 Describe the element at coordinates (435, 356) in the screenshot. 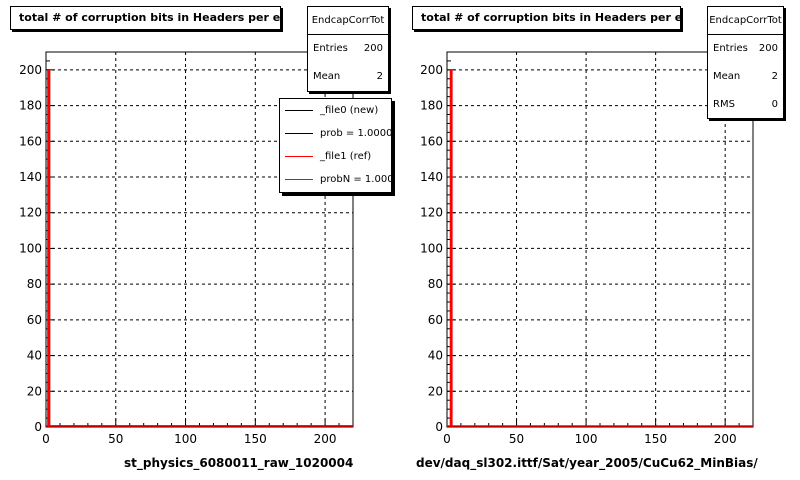

I see `right-y-tick-label-40: 40` at that location.